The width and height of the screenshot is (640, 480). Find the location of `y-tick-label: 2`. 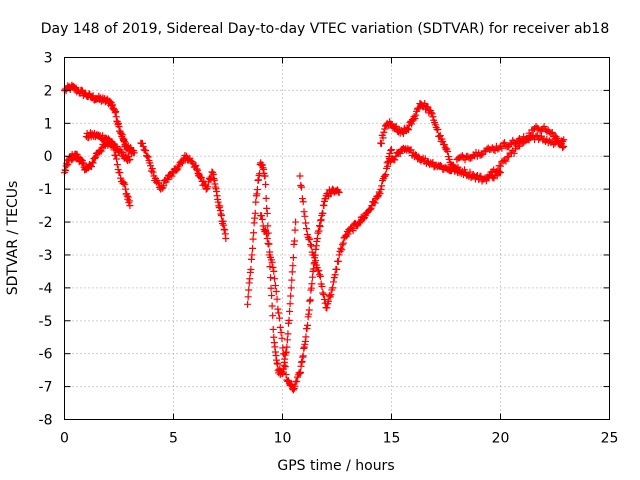

y-tick-label: 2 is located at coordinates (48, 91).